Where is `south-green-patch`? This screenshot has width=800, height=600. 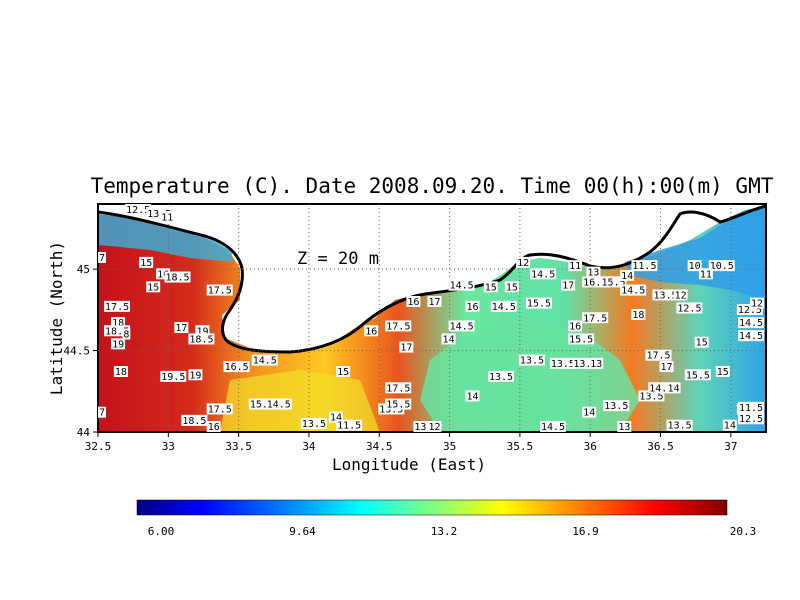 south-green-patch is located at coordinates (530, 376).